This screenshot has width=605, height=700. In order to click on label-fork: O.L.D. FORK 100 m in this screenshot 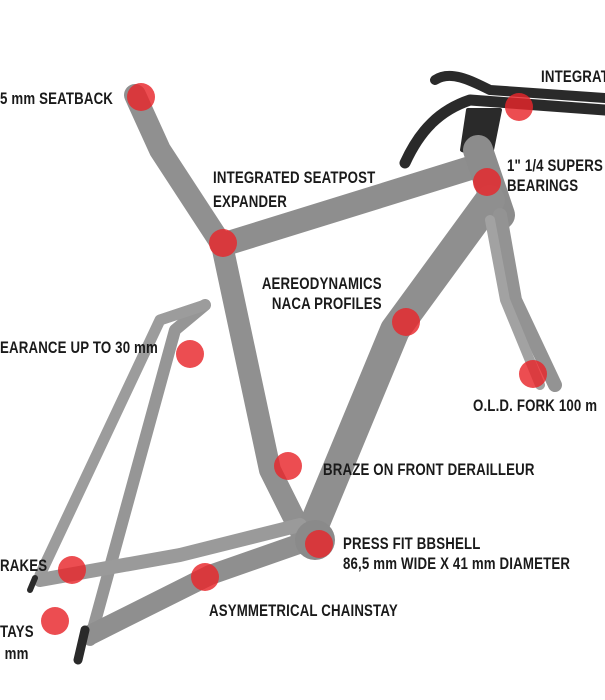, I will do `click(535, 406)`.